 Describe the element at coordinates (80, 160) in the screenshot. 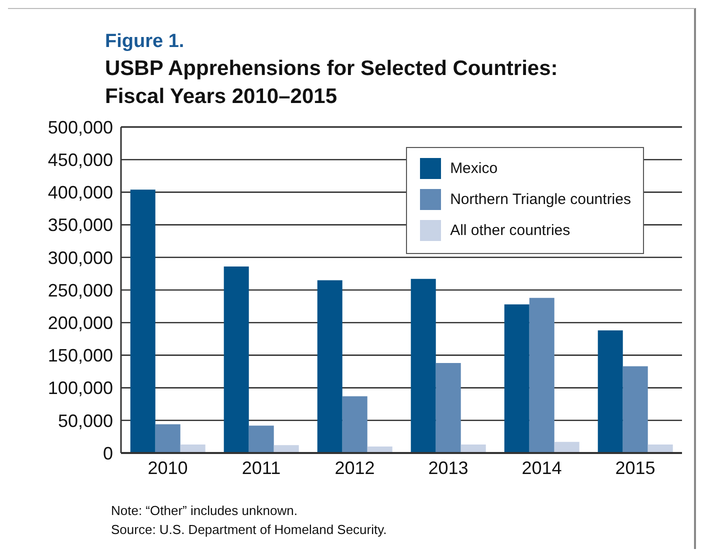

I see `y-tick-label: 450,000` at that location.